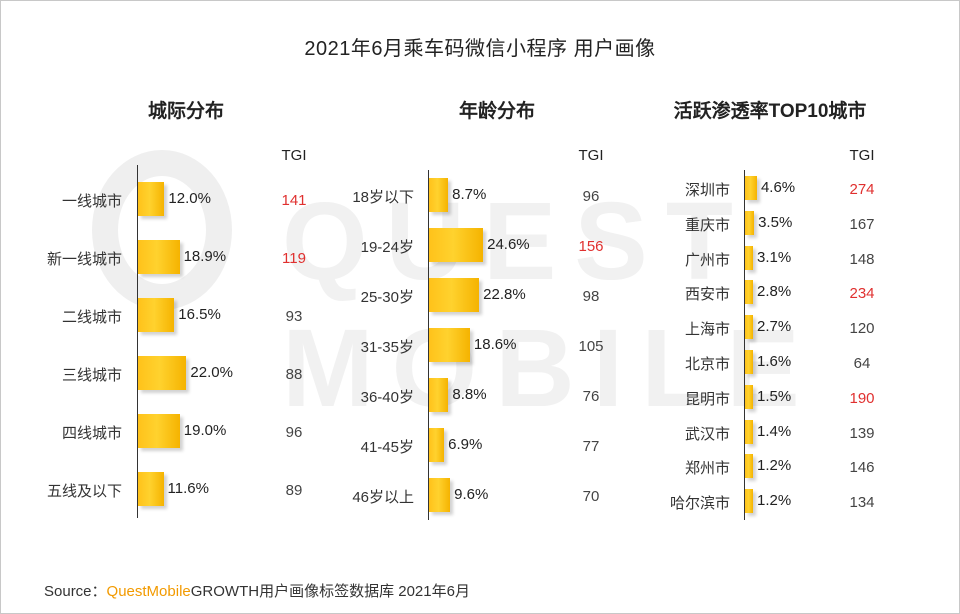 The image size is (960, 614). What do you see at coordinates (591, 396) in the screenshot?
I see `tgi-value: 76` at bounding box center [591, 396].